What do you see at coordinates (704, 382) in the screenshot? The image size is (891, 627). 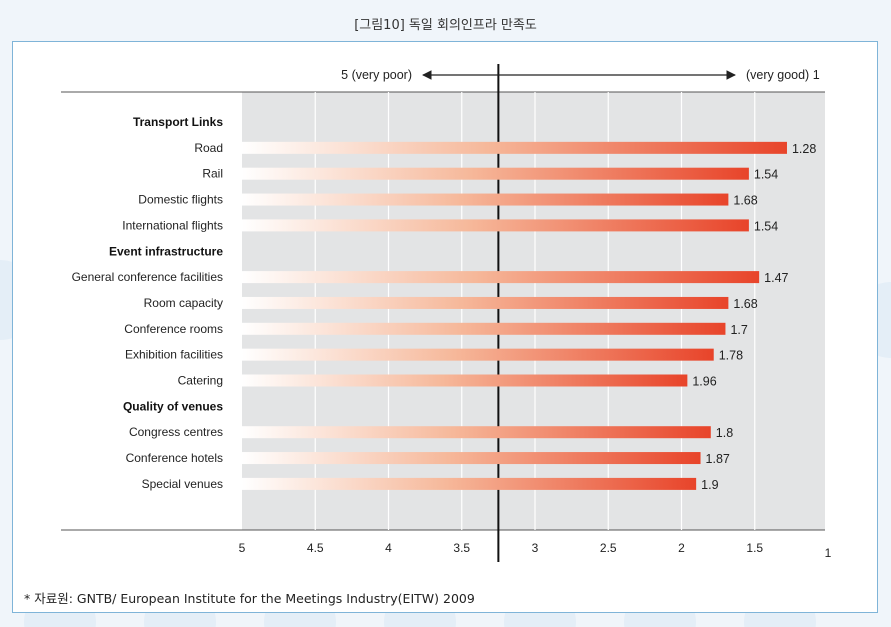 I see `data-label: 1.96` at bounding box center [704, 382].